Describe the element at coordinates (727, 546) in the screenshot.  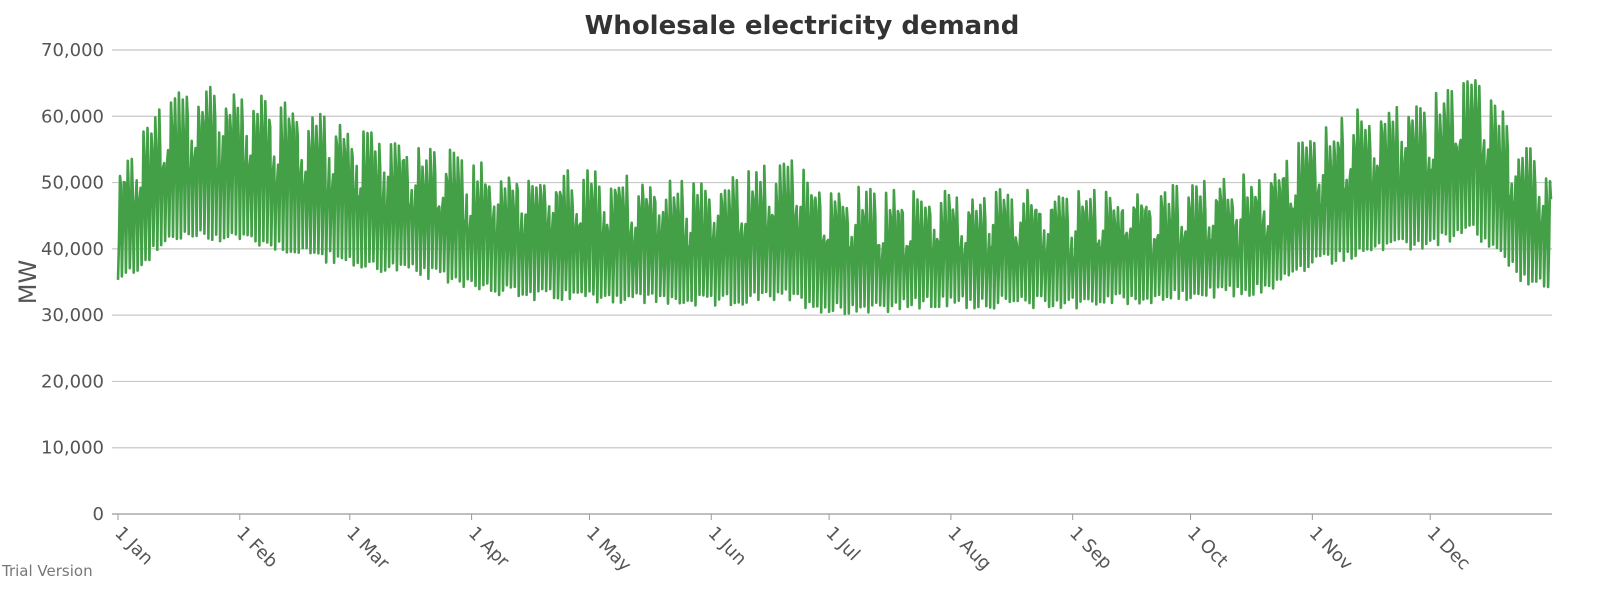
I see `x-tick-label: 1 Jun` at that location.